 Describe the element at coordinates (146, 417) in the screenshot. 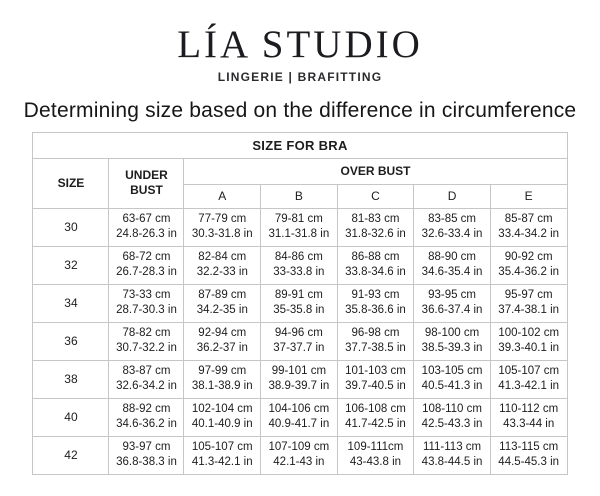

I see `under-bust-range: 88-92 cm 34.6-36.2 in` at that location.